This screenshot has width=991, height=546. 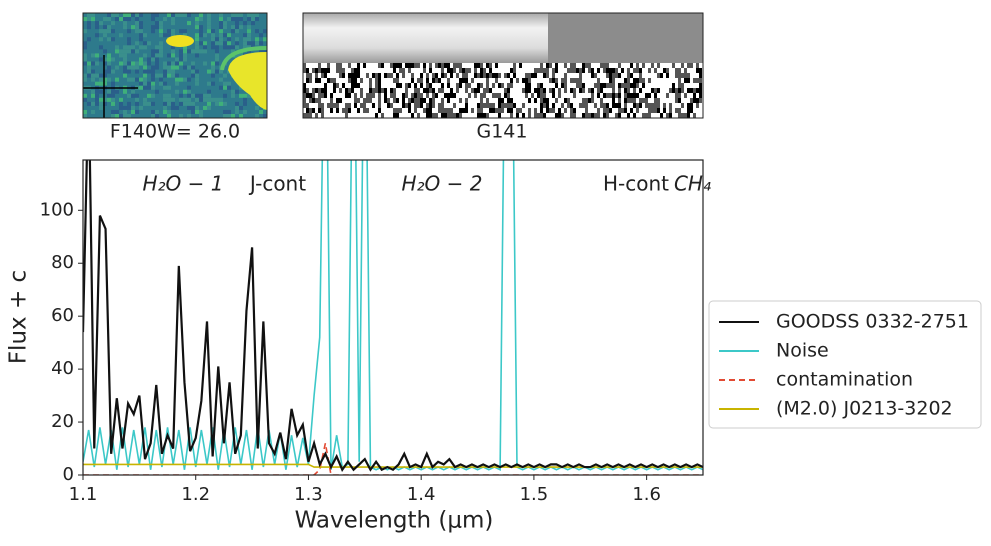 I want to click on annotation: J-cont, so click(x=277, y=184).